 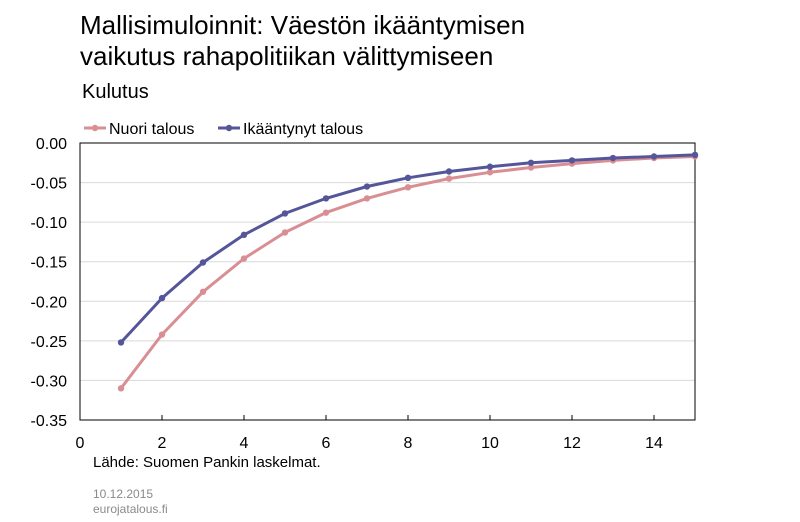 I want to click on source-note: Lähde: Suomen Pankin laskelmat., so click(x=207, y=462).